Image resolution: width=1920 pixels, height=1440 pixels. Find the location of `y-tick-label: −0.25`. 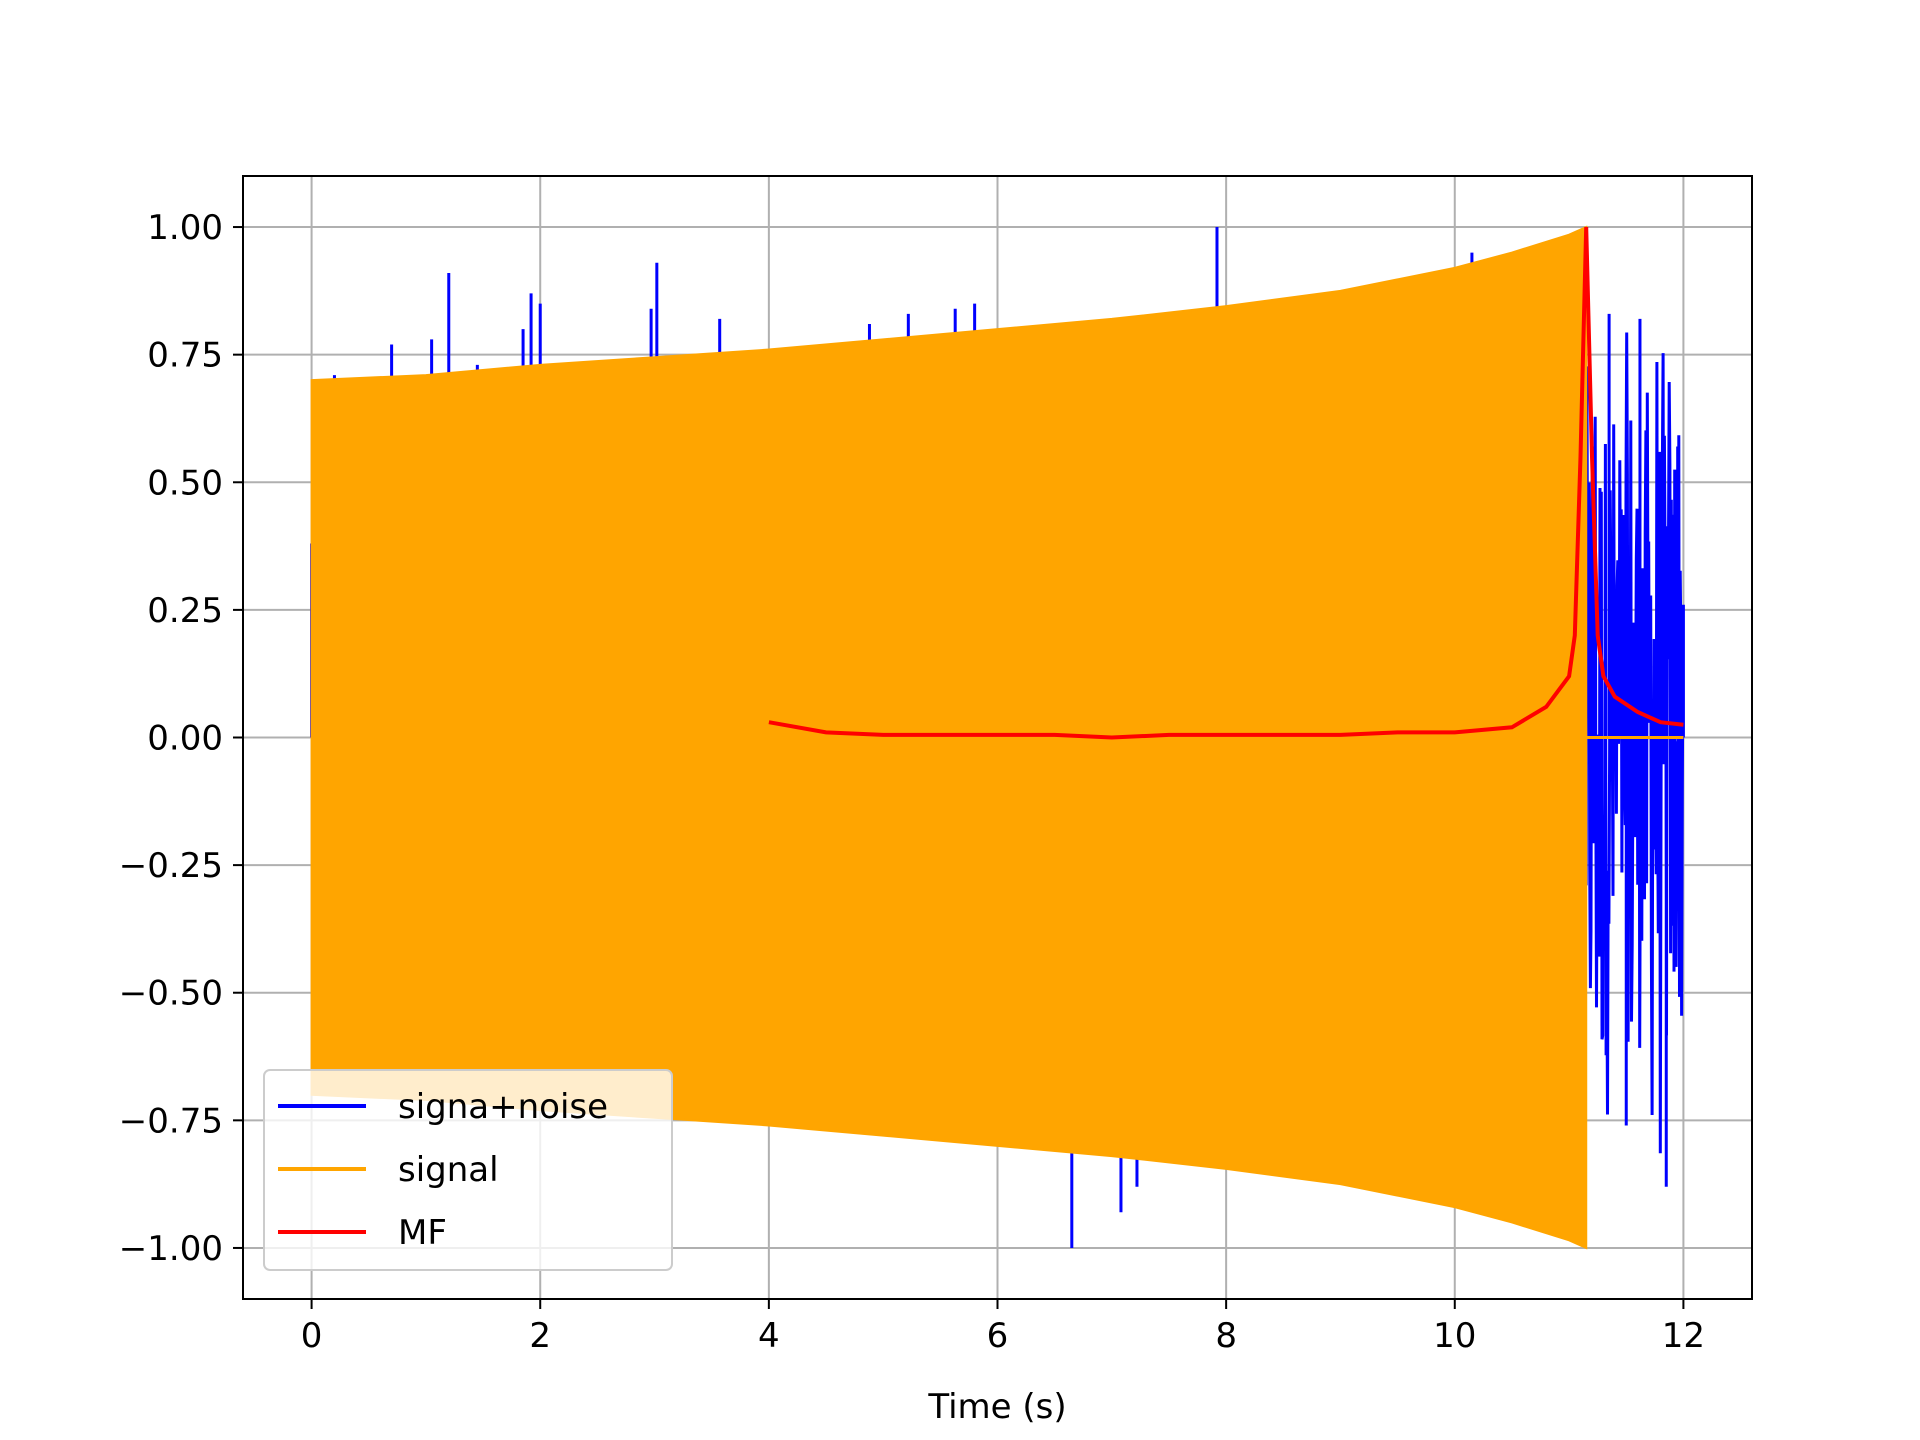

y-tick-label: −0.25 is located at coordinates (171, 866).